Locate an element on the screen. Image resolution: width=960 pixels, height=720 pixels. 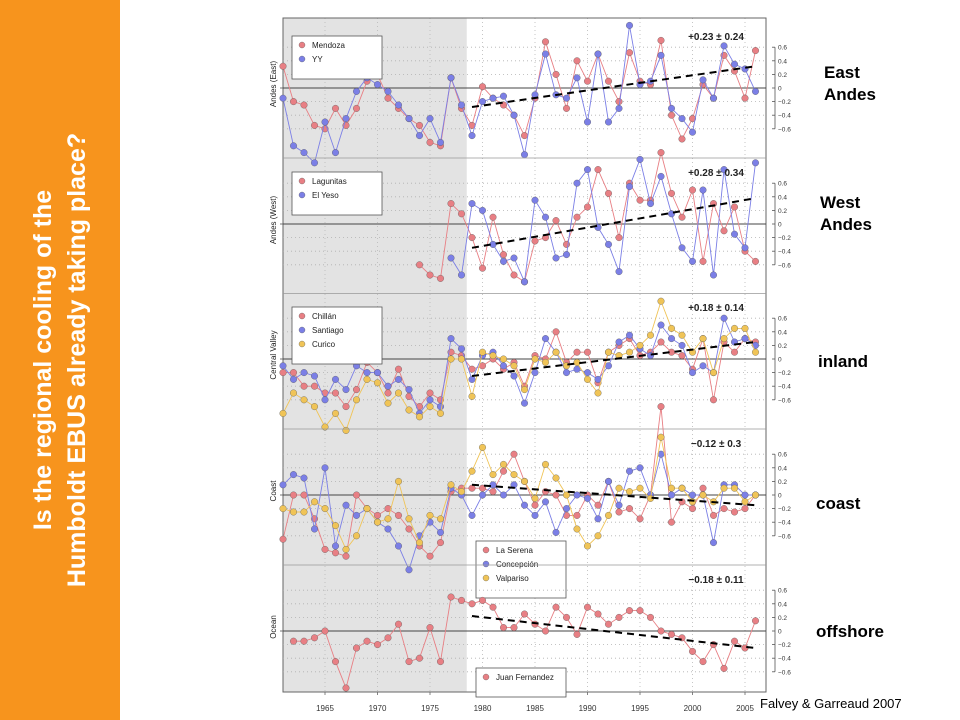
citation: Falvey & Garreaud 2007 is located at coordinates (831, 703).